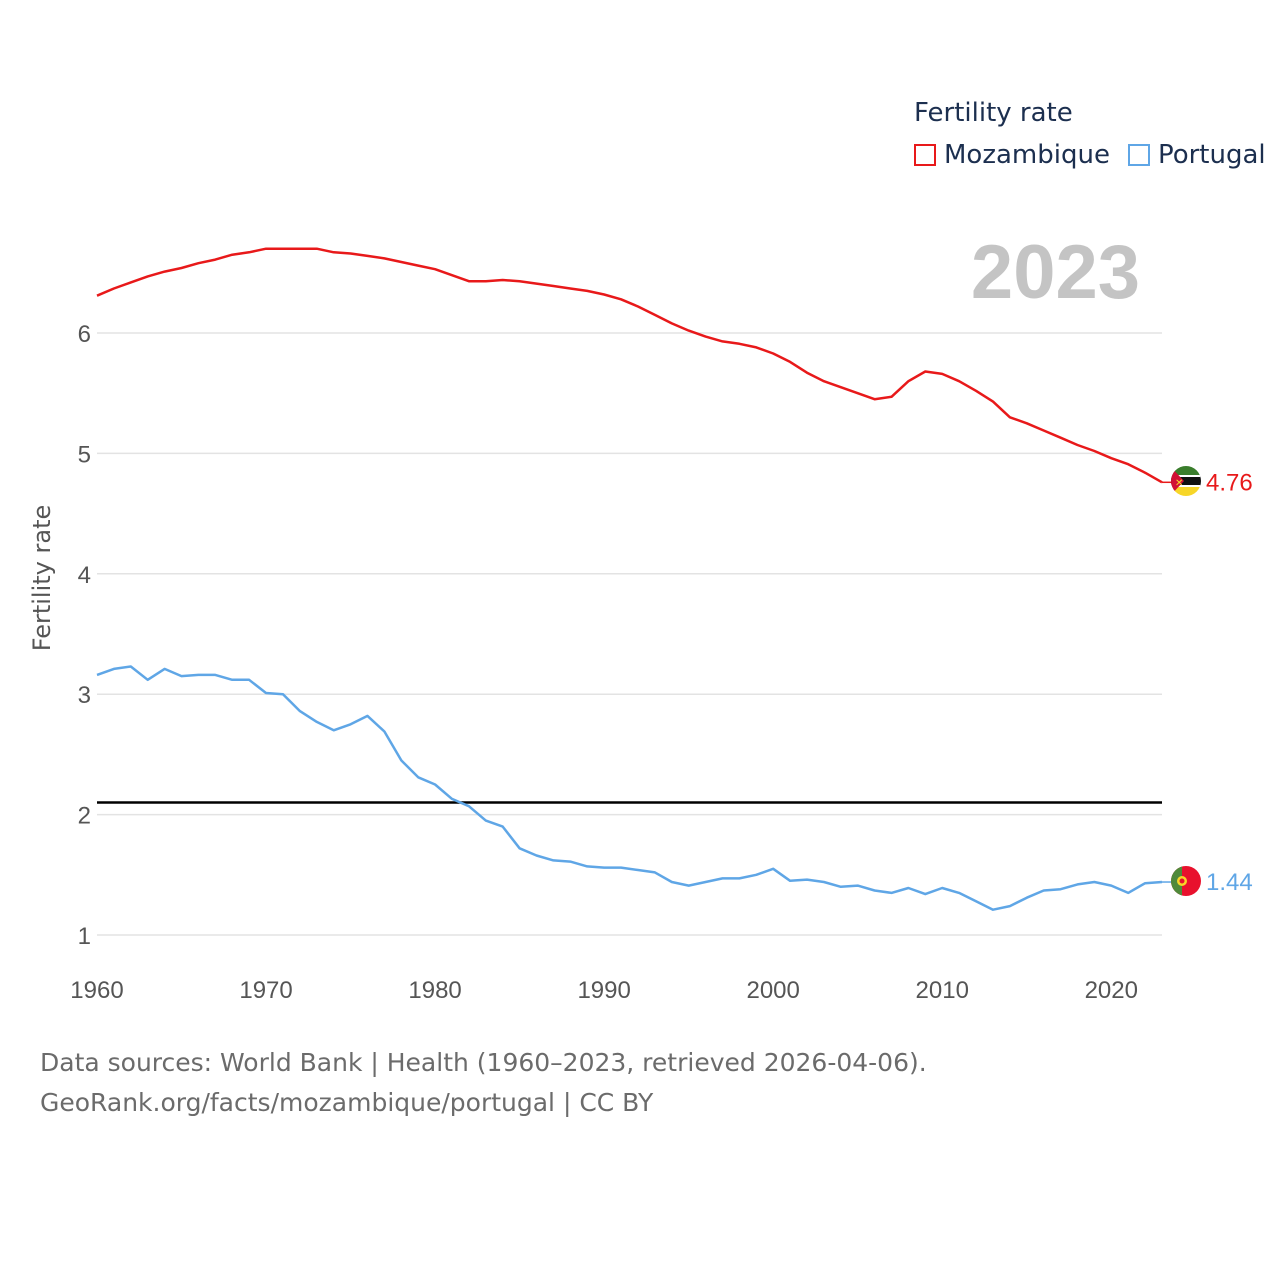  Describe the element at coordinates (1211, 155) in the screenshot. I see `legend-label-portugal: Portugal` at that location.